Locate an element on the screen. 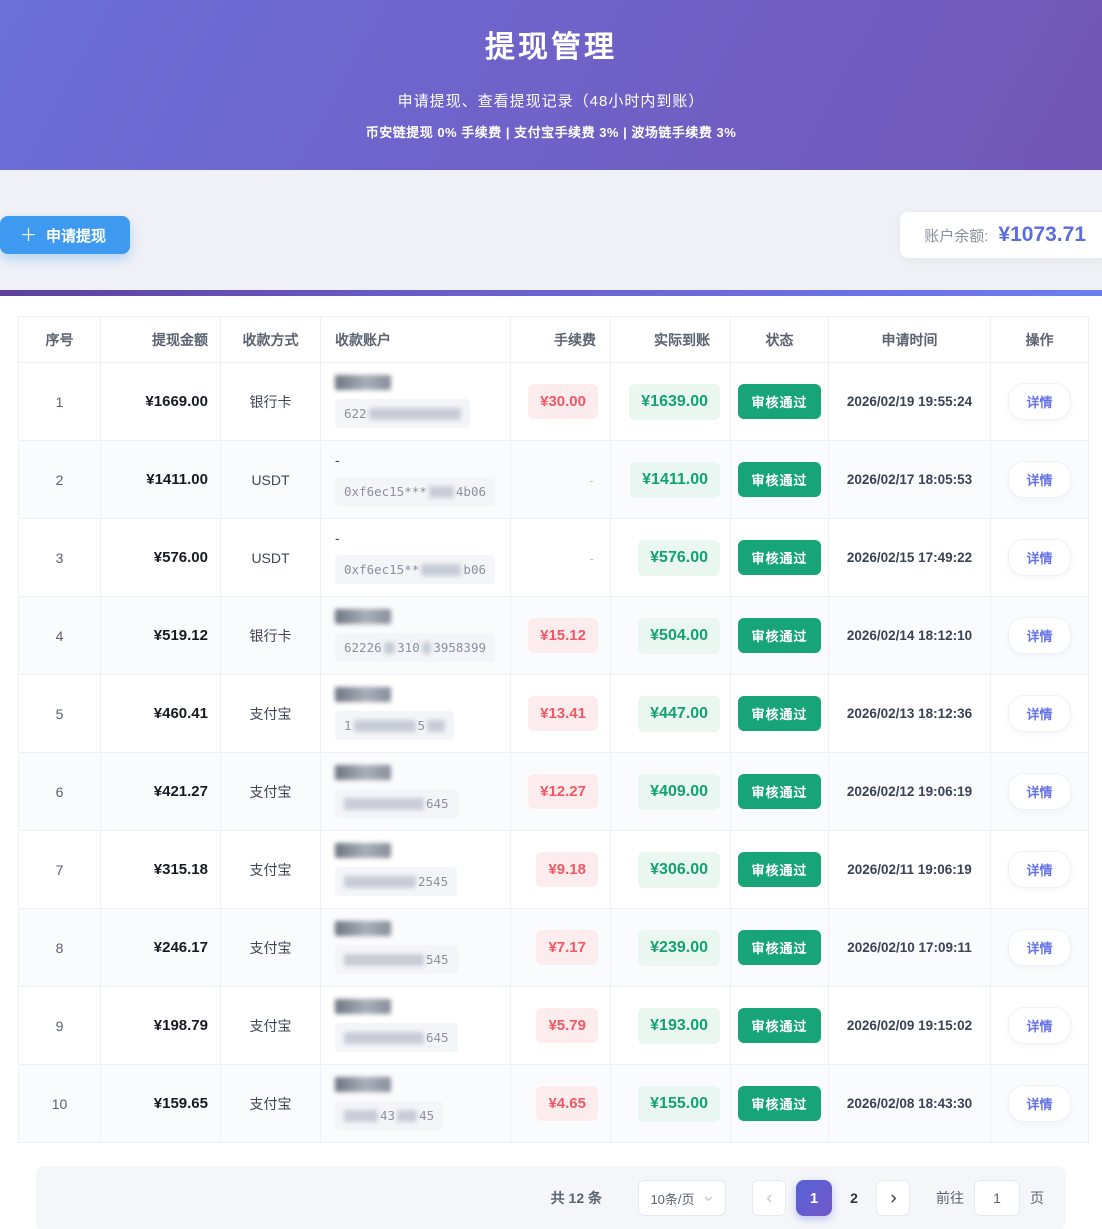 The height and width of the screenshot is (1229, 1102). cell-fee: ¥4.65 is located at coordinates (560, 1103).